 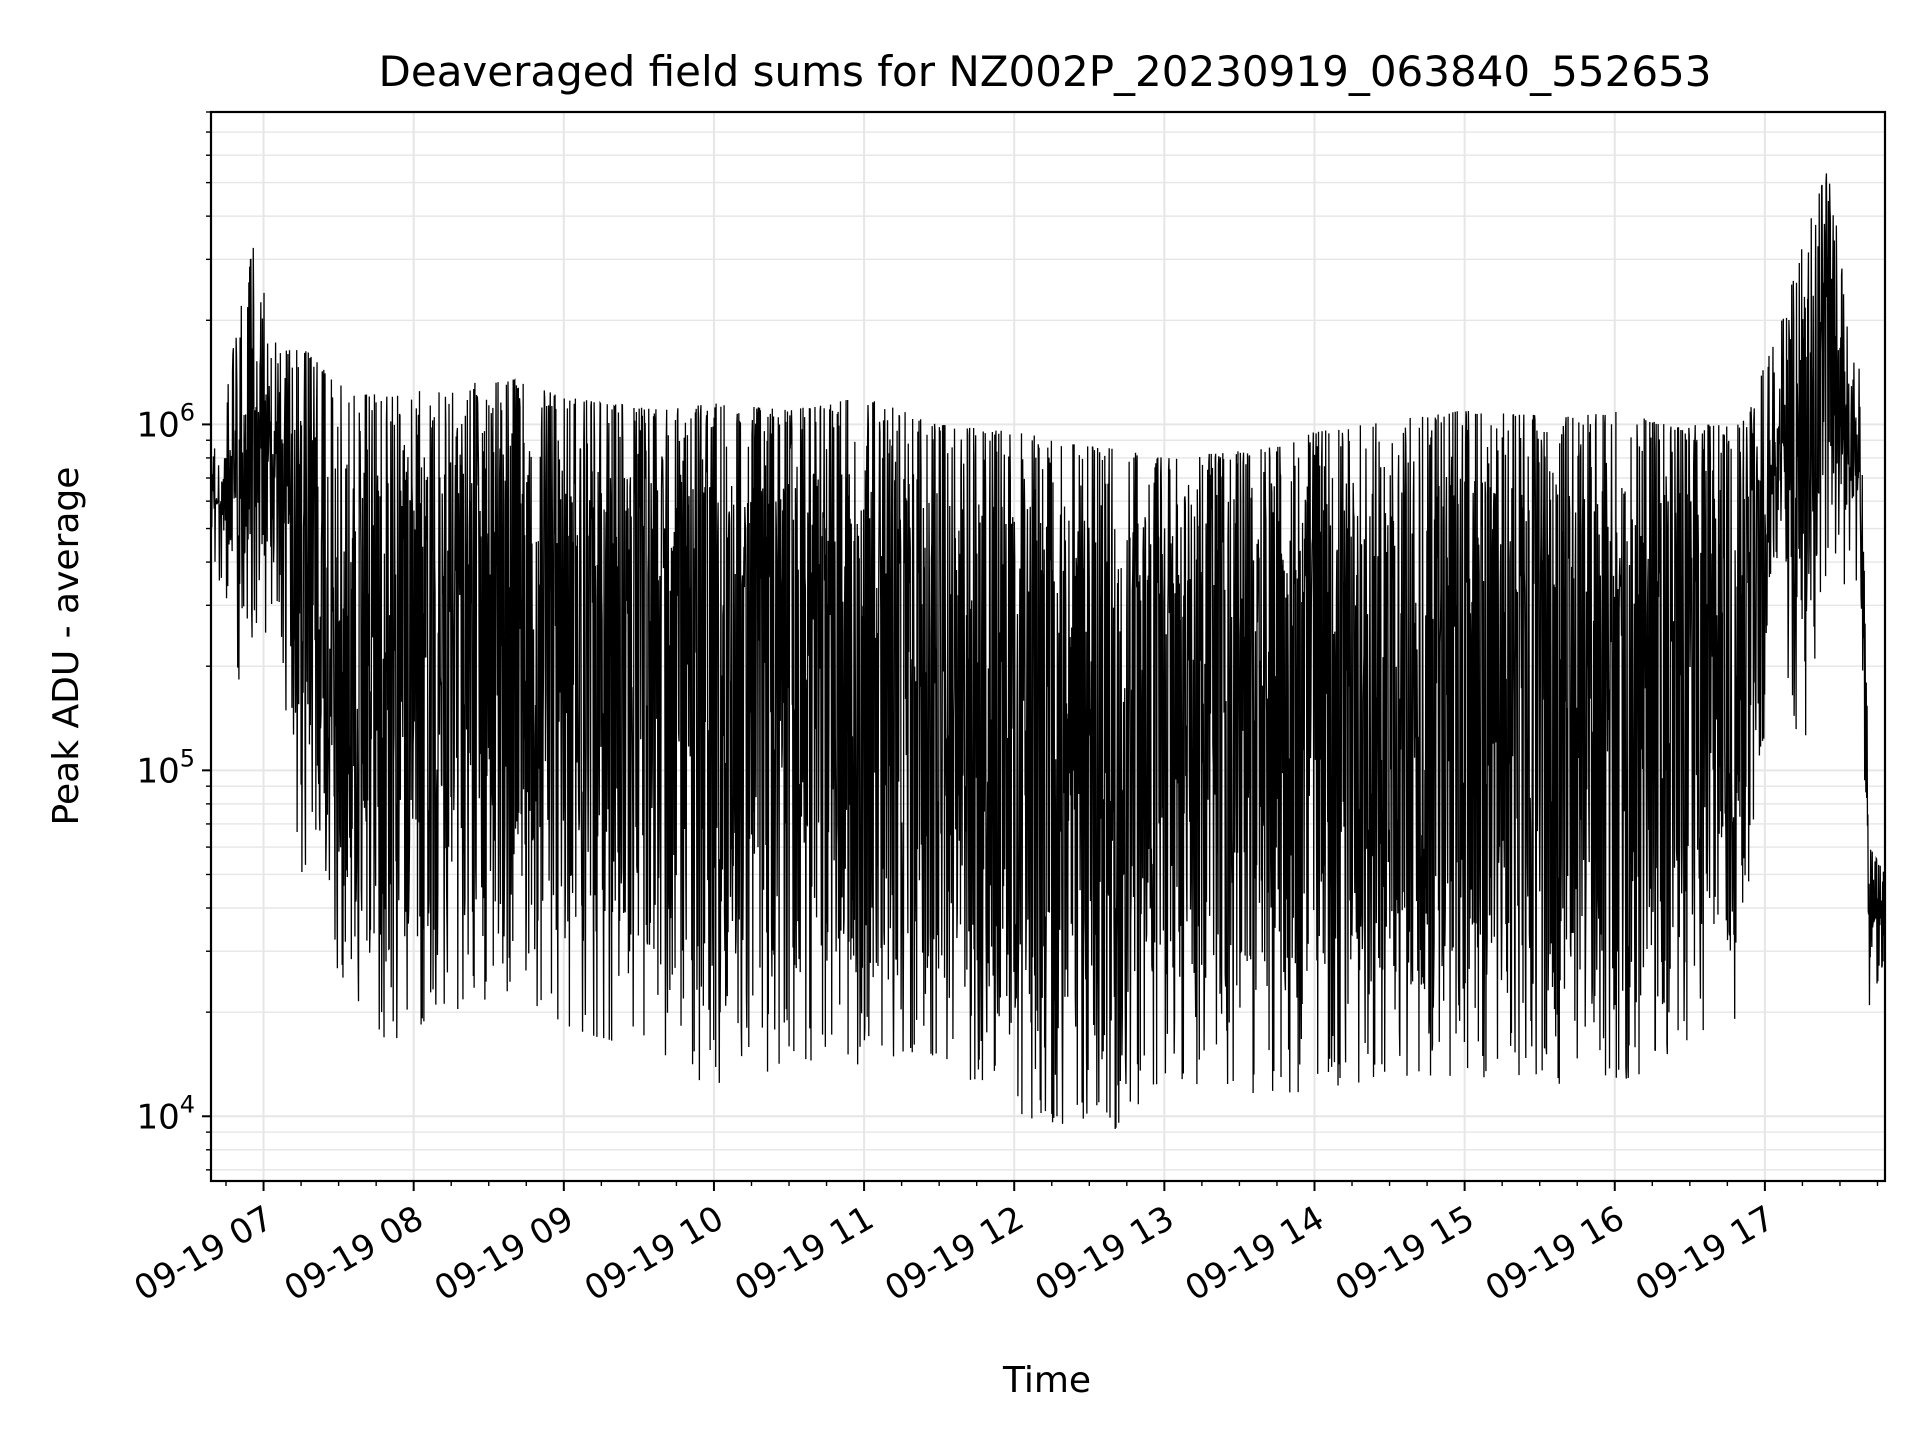 I want to click on y-tick-label: 10⁶, so click(x=165, y=421).